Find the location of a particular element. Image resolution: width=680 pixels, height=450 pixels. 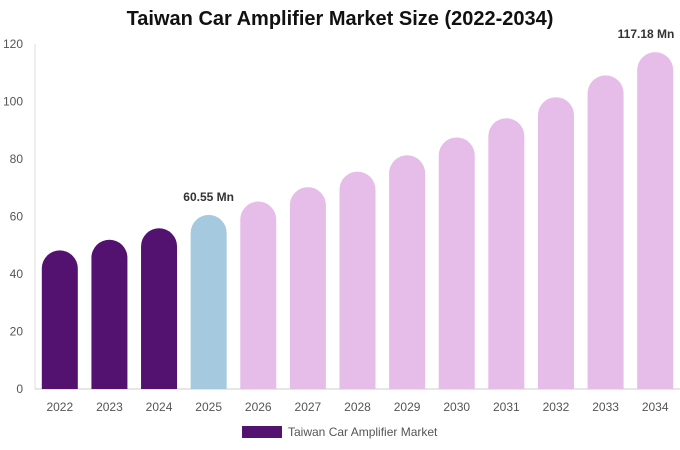

bar-2023 is located at coordinates (109, 314).